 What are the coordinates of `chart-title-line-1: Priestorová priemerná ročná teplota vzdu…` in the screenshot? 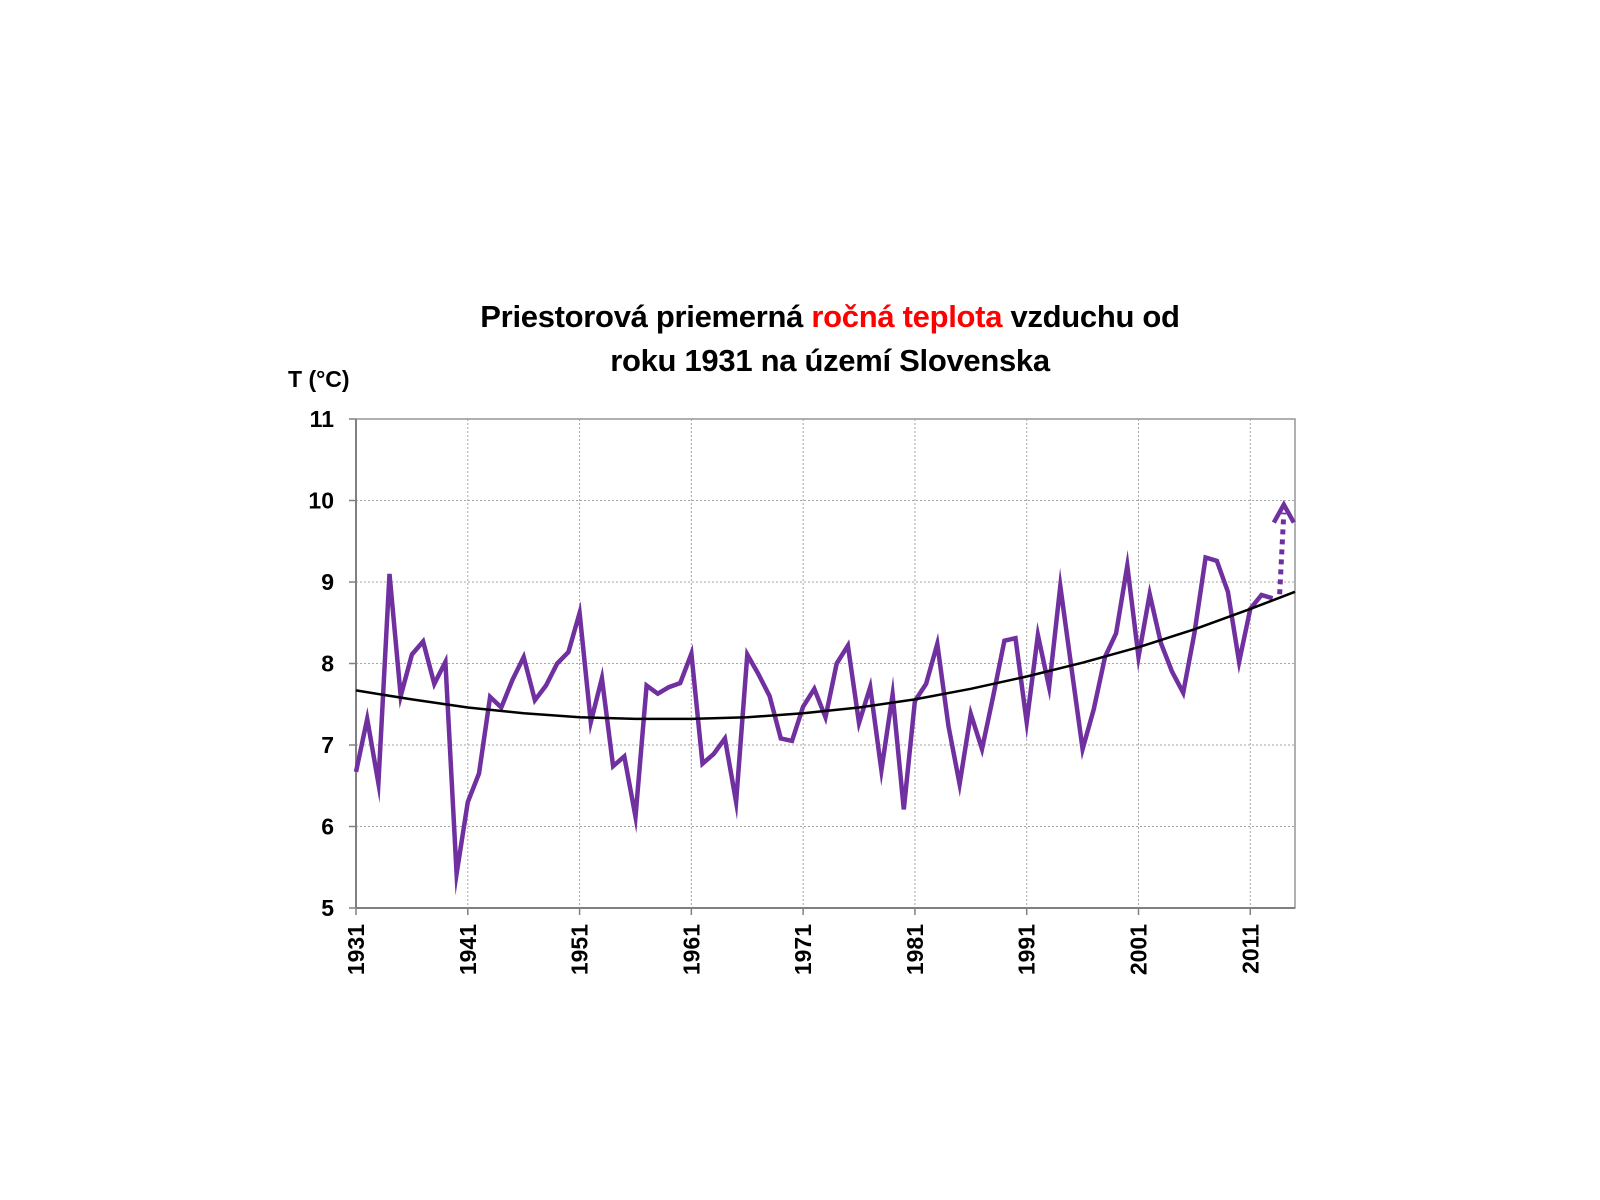 It's located at (830, 317).